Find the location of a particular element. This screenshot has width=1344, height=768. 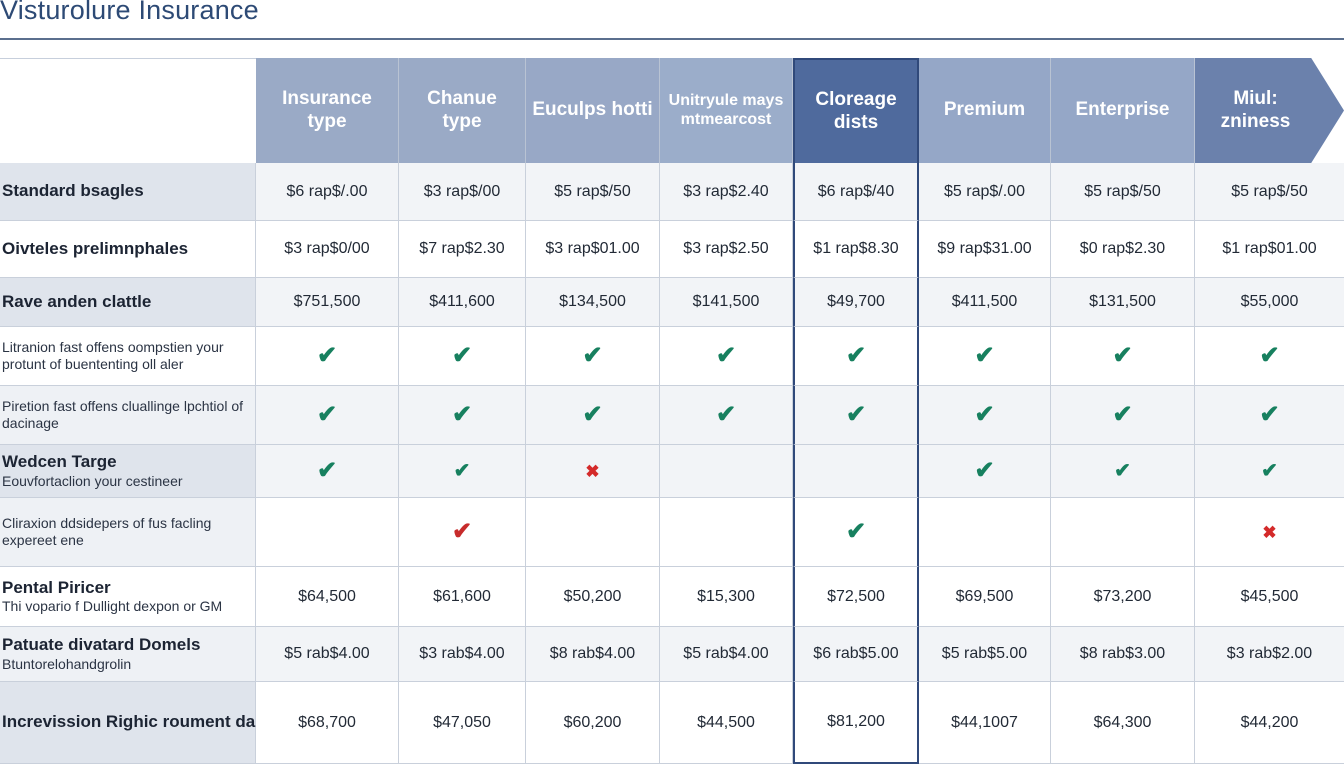

table-cell-euculps-hotti: $5 rap$/50 is located at coordinates (593, 192).